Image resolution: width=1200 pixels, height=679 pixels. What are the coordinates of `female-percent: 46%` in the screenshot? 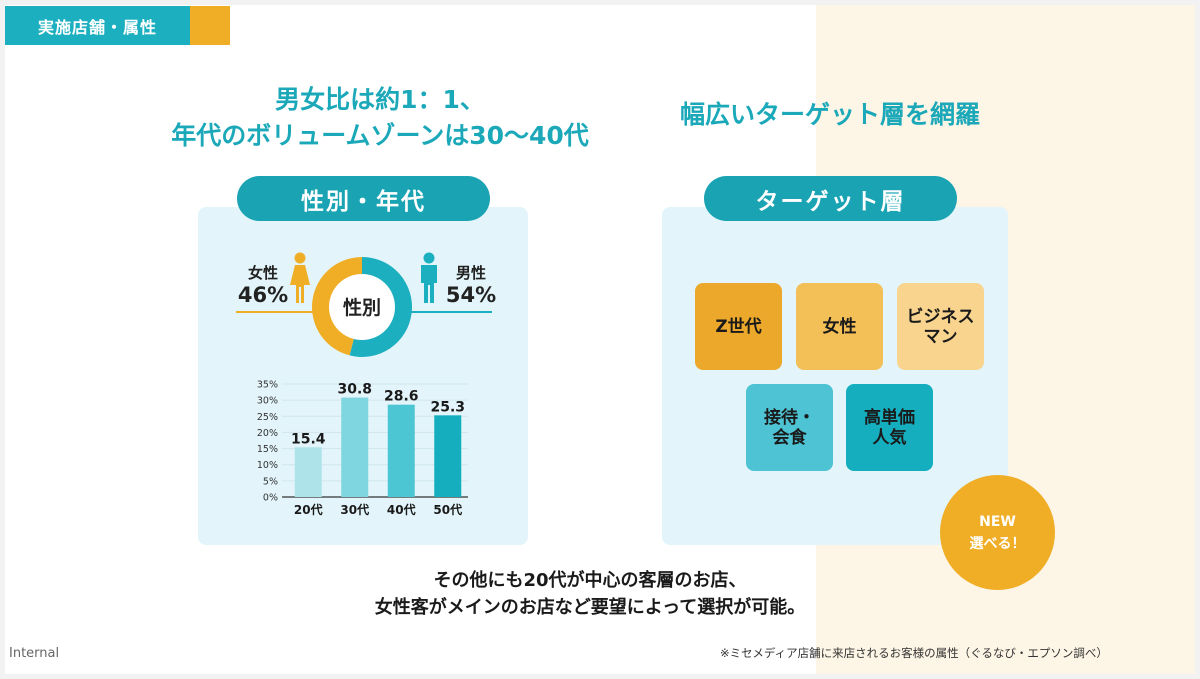 It's located at (263, 295).